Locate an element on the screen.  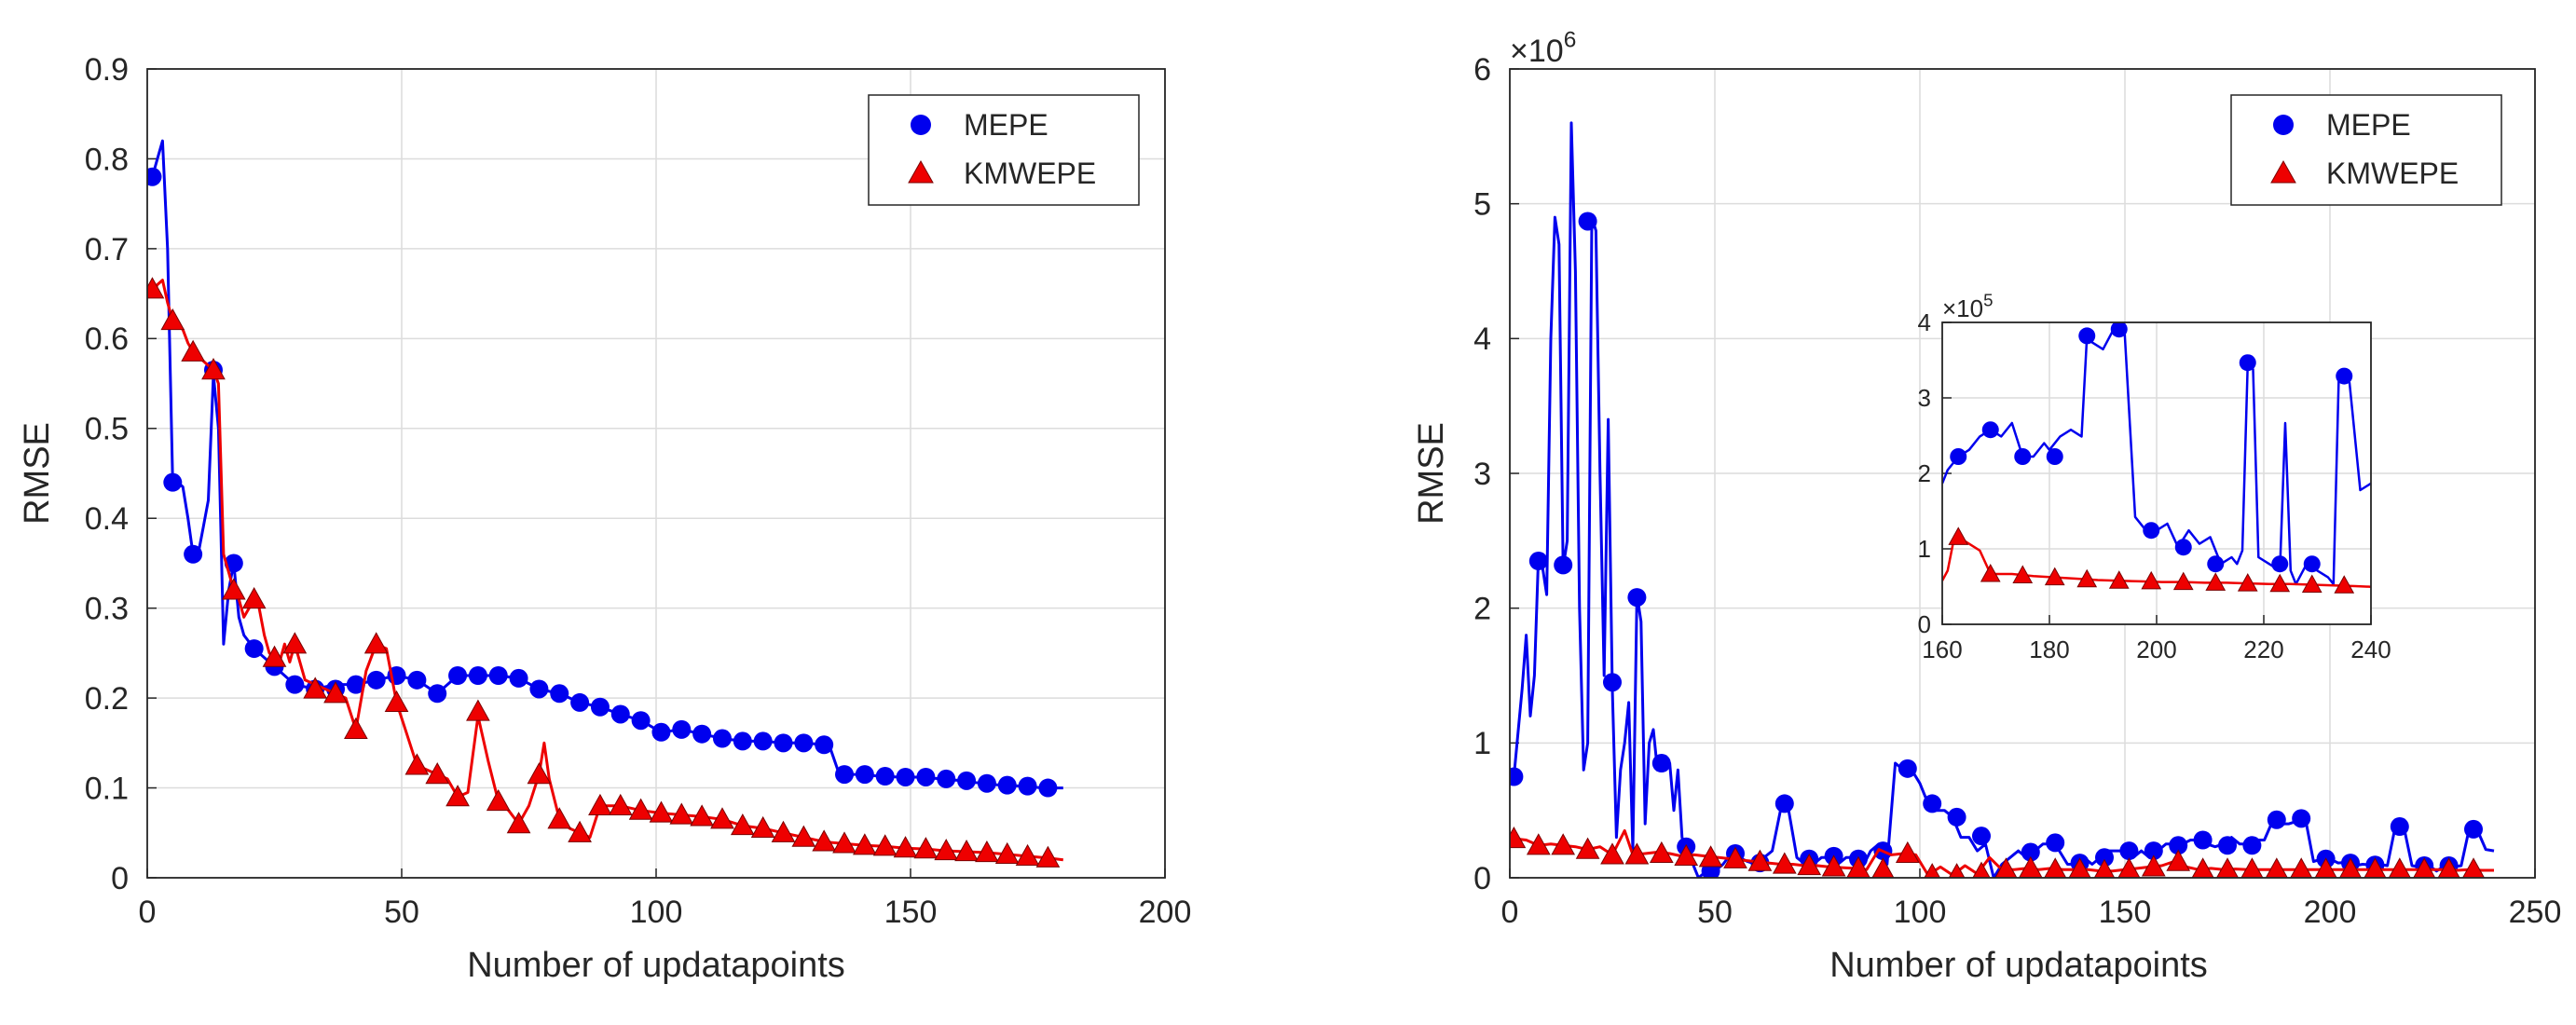
left-y-tick-label: 0.5 is located at coordinates (107, 429).